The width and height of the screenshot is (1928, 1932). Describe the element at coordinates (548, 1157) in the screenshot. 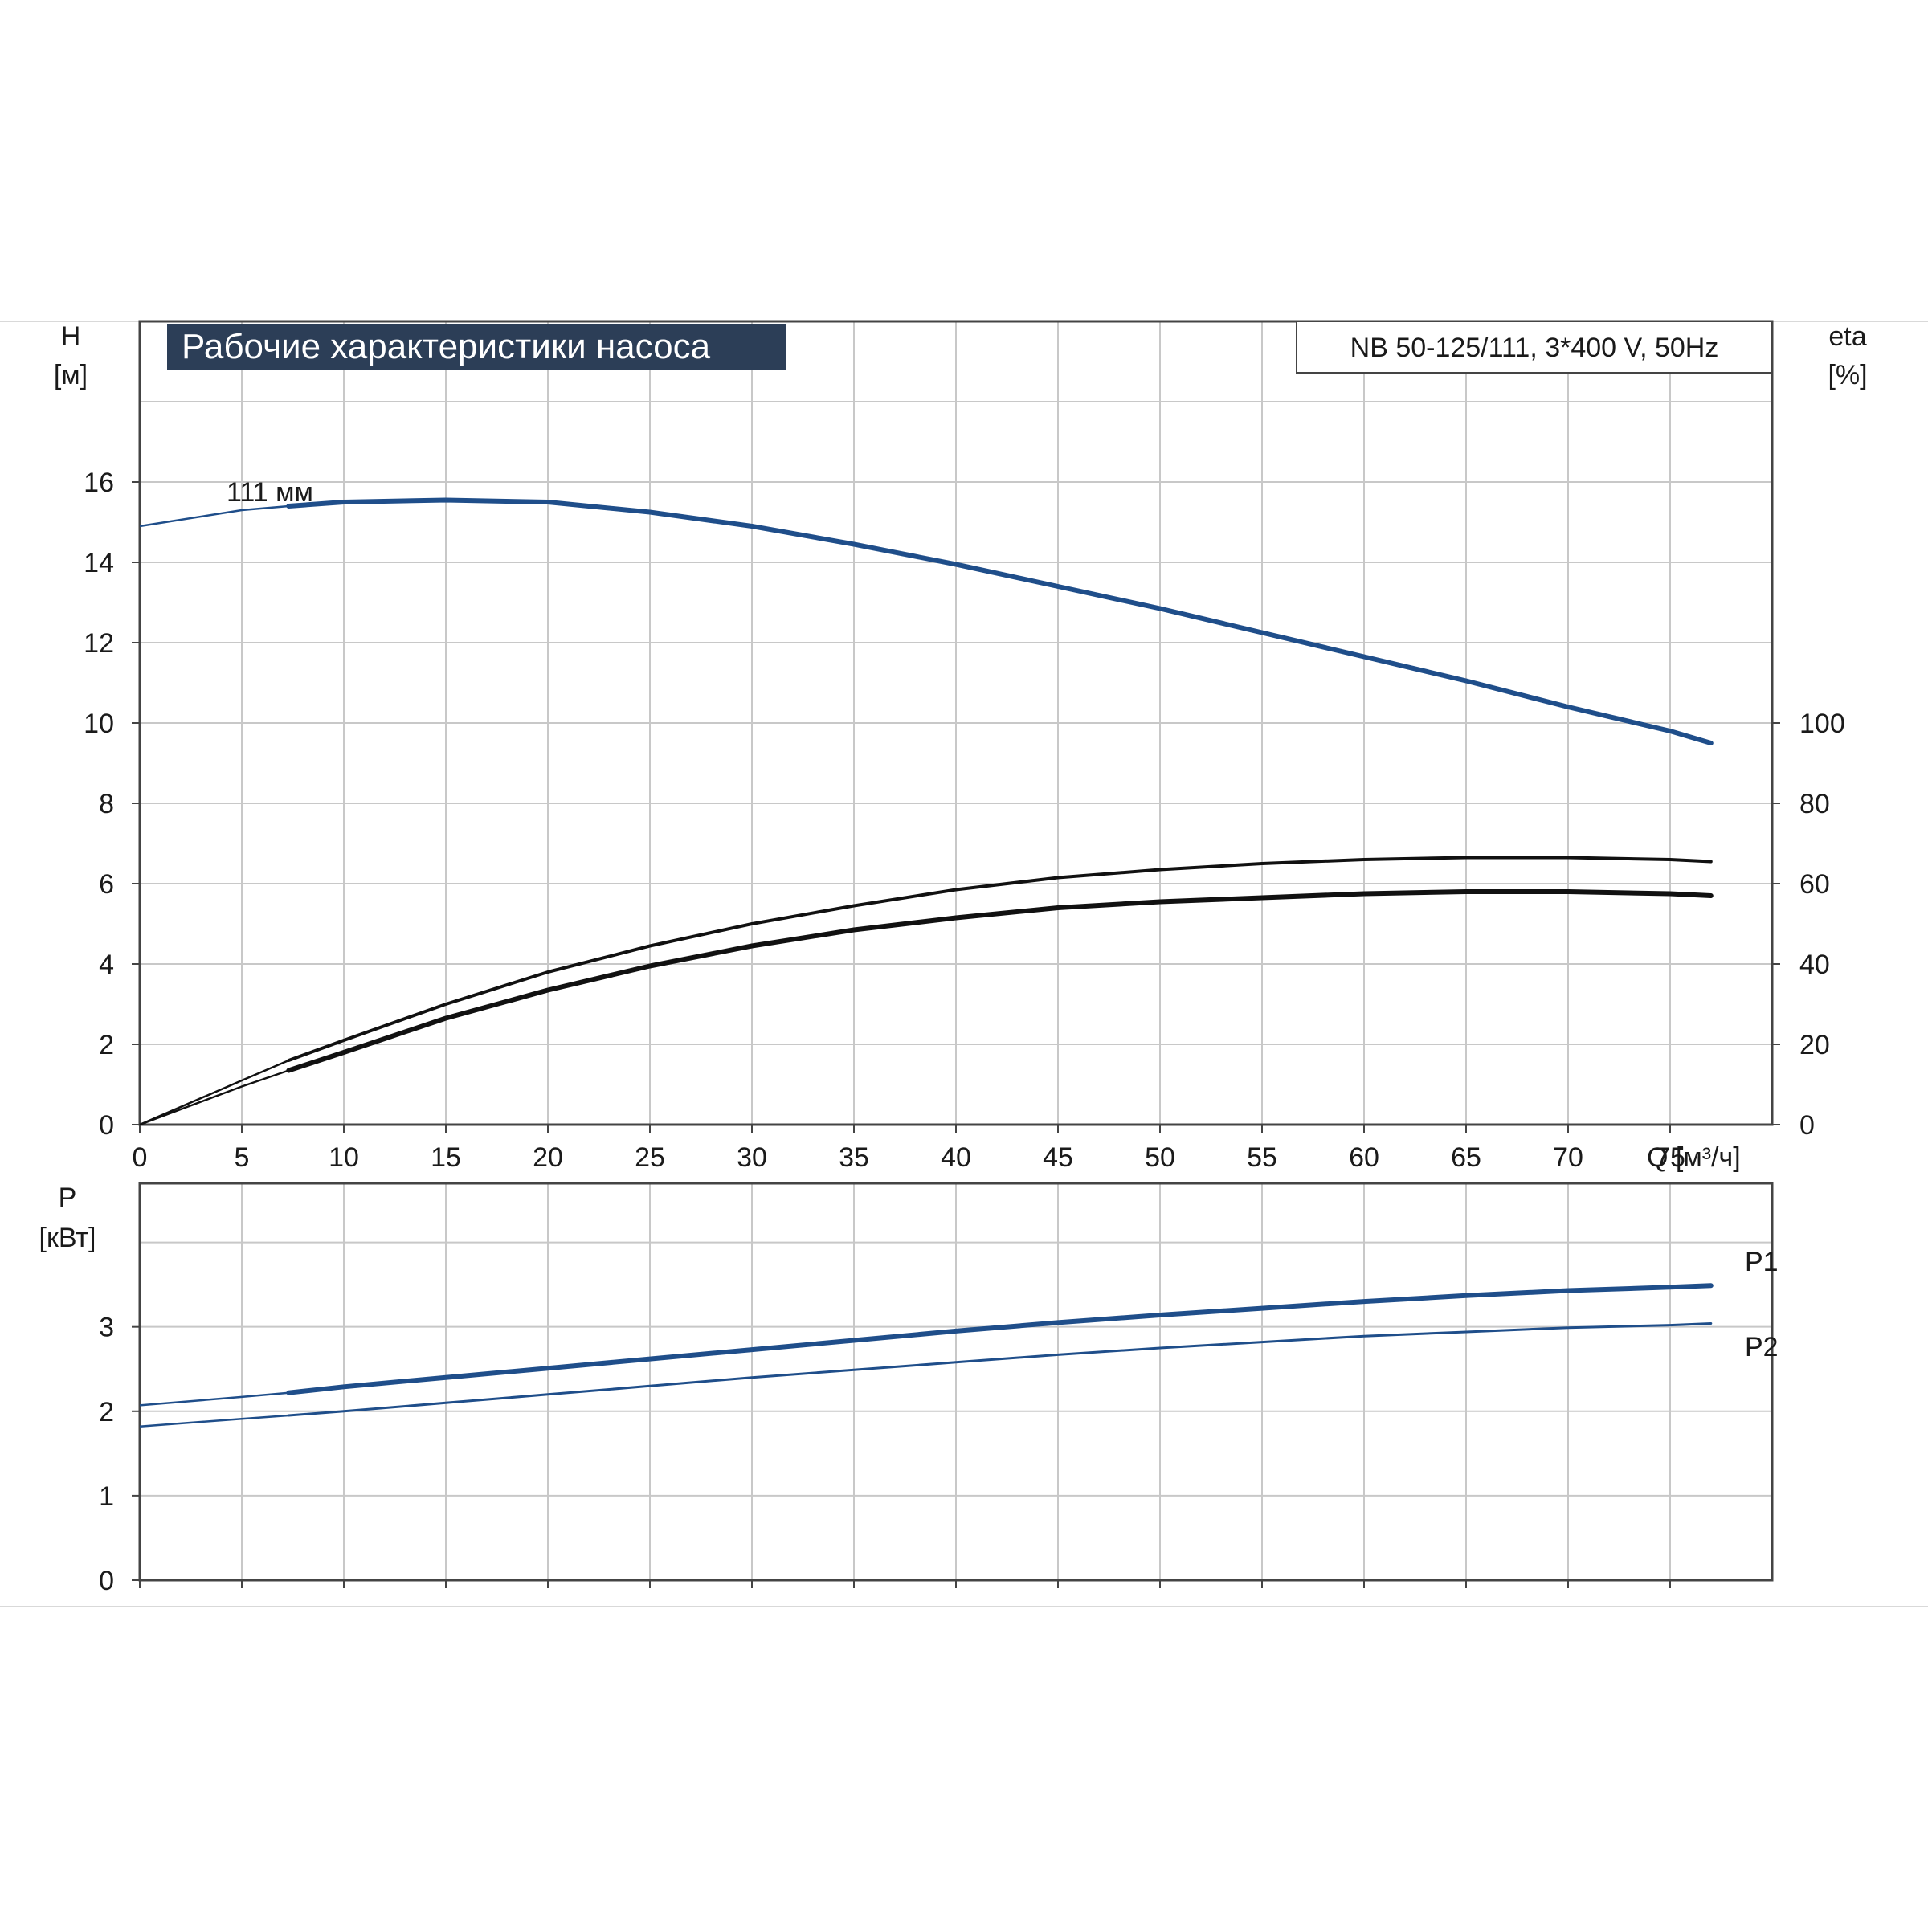

I see `x-tick-label: 20` at that location.